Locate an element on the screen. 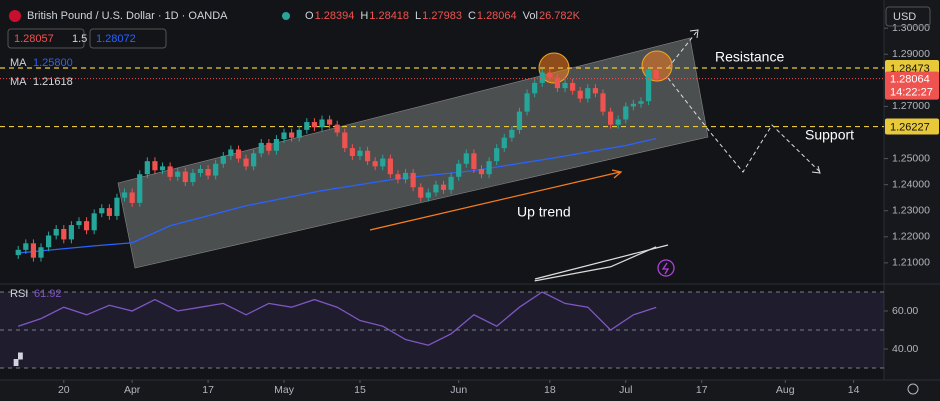  legend-key: L is located at coordinates (418, 16).